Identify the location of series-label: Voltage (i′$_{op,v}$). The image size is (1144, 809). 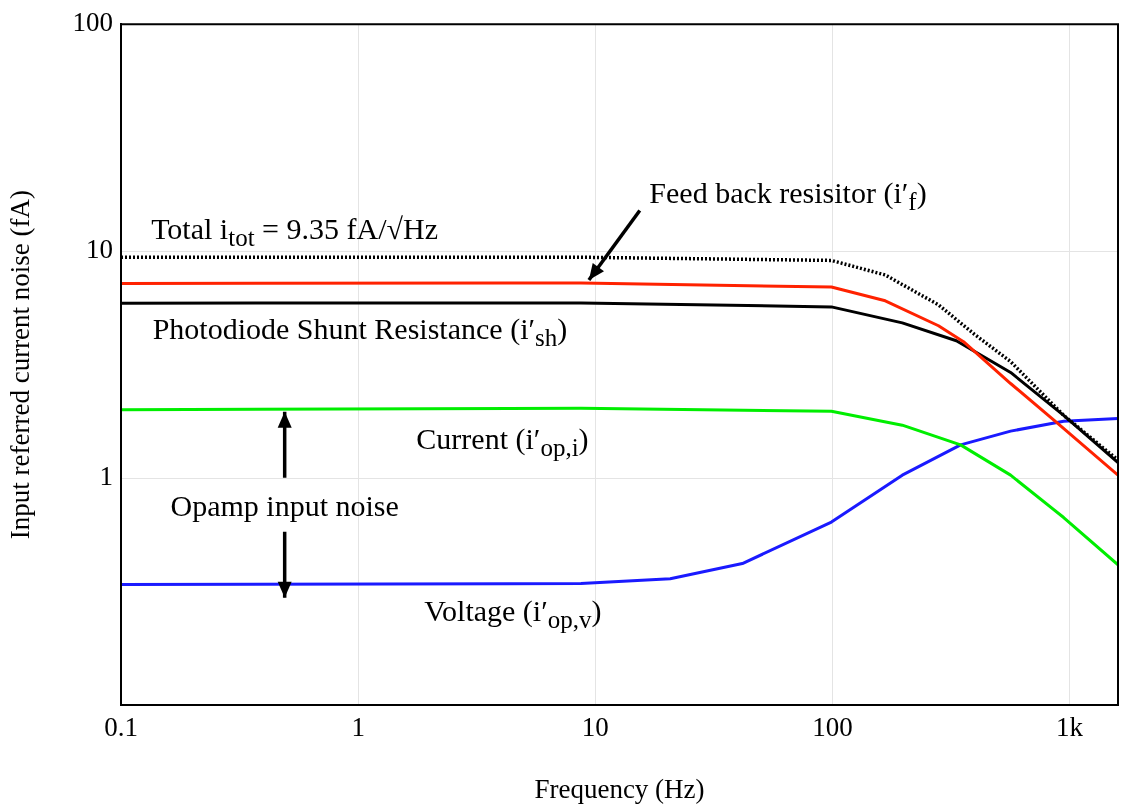
(513, 614).